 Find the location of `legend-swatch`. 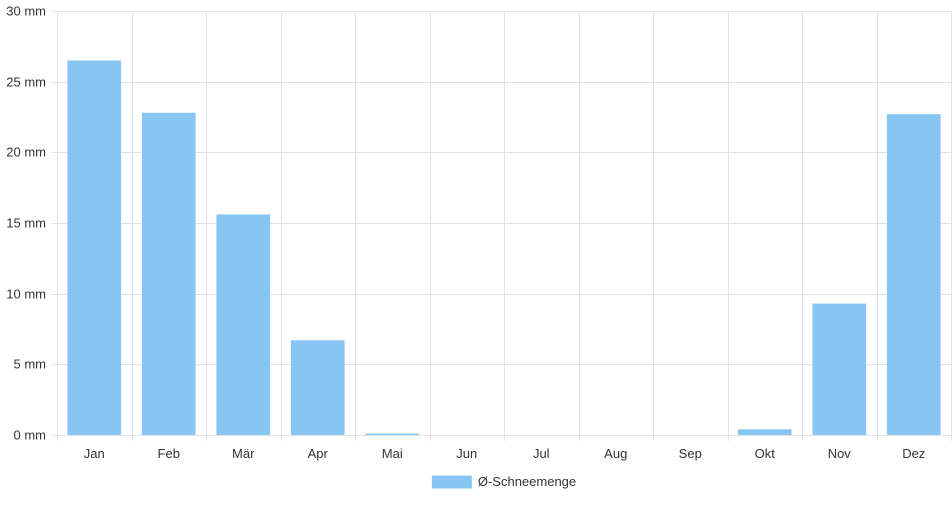

legend-swatch is located at coordinates (451, 482).